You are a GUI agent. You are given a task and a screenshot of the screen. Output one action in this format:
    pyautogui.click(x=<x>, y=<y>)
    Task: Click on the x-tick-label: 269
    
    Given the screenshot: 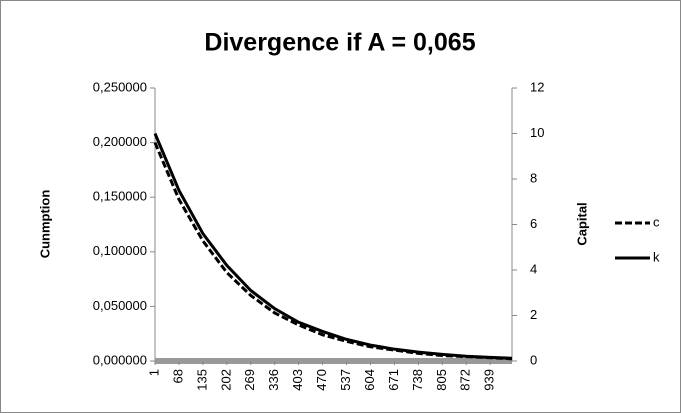 What is the action you would take?
    pyautogui.click(x=249, y=380)
    